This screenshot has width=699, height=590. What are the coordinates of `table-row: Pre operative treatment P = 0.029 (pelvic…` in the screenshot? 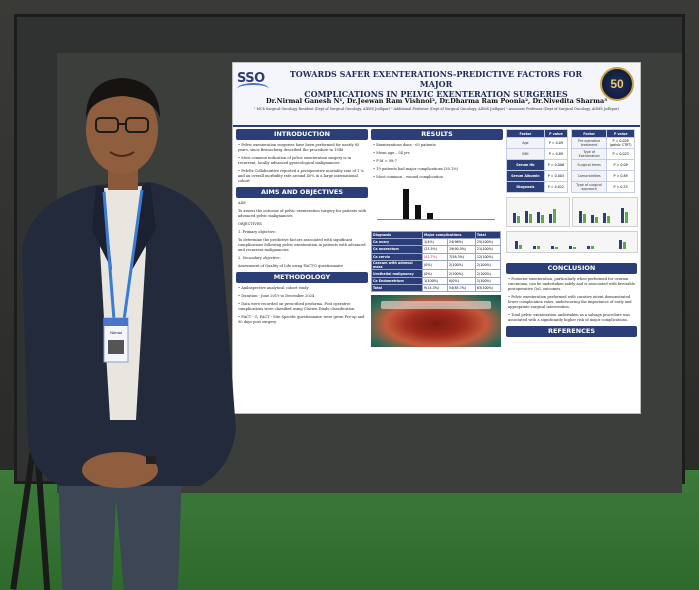 It's located at (602, 143).